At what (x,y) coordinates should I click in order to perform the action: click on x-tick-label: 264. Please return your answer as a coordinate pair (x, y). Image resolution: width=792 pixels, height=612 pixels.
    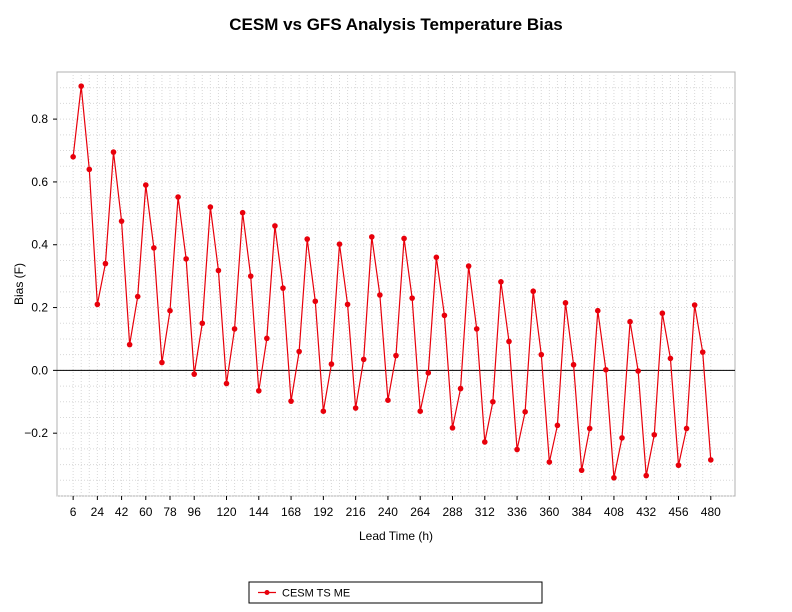
    Looking at the image, I should click on (420, 512).